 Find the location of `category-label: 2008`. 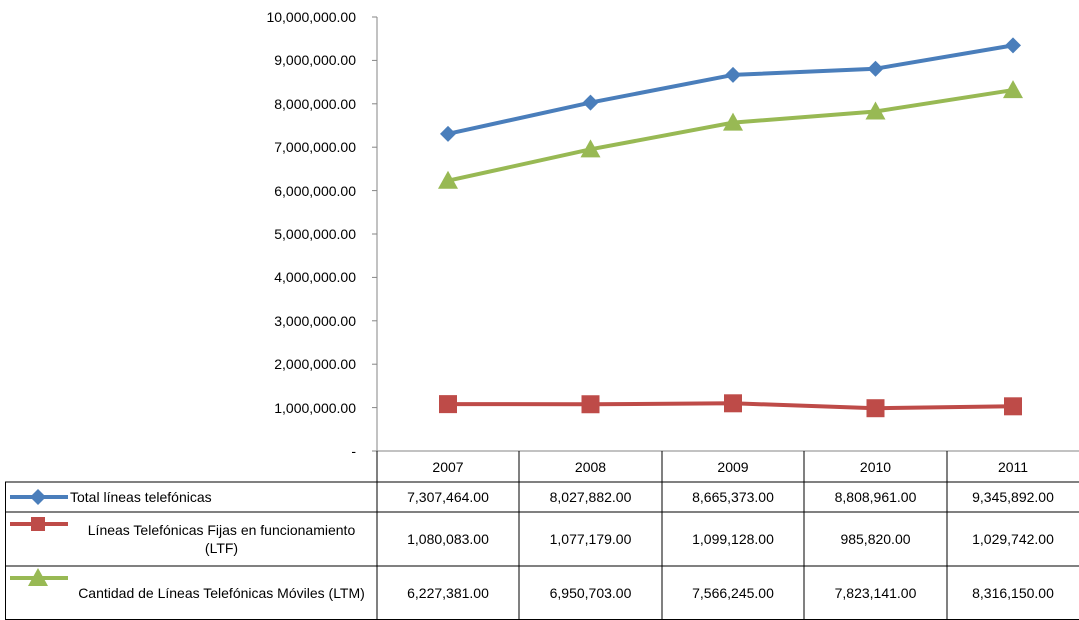

category-label: 2008 is located at coordinates (590, 466).